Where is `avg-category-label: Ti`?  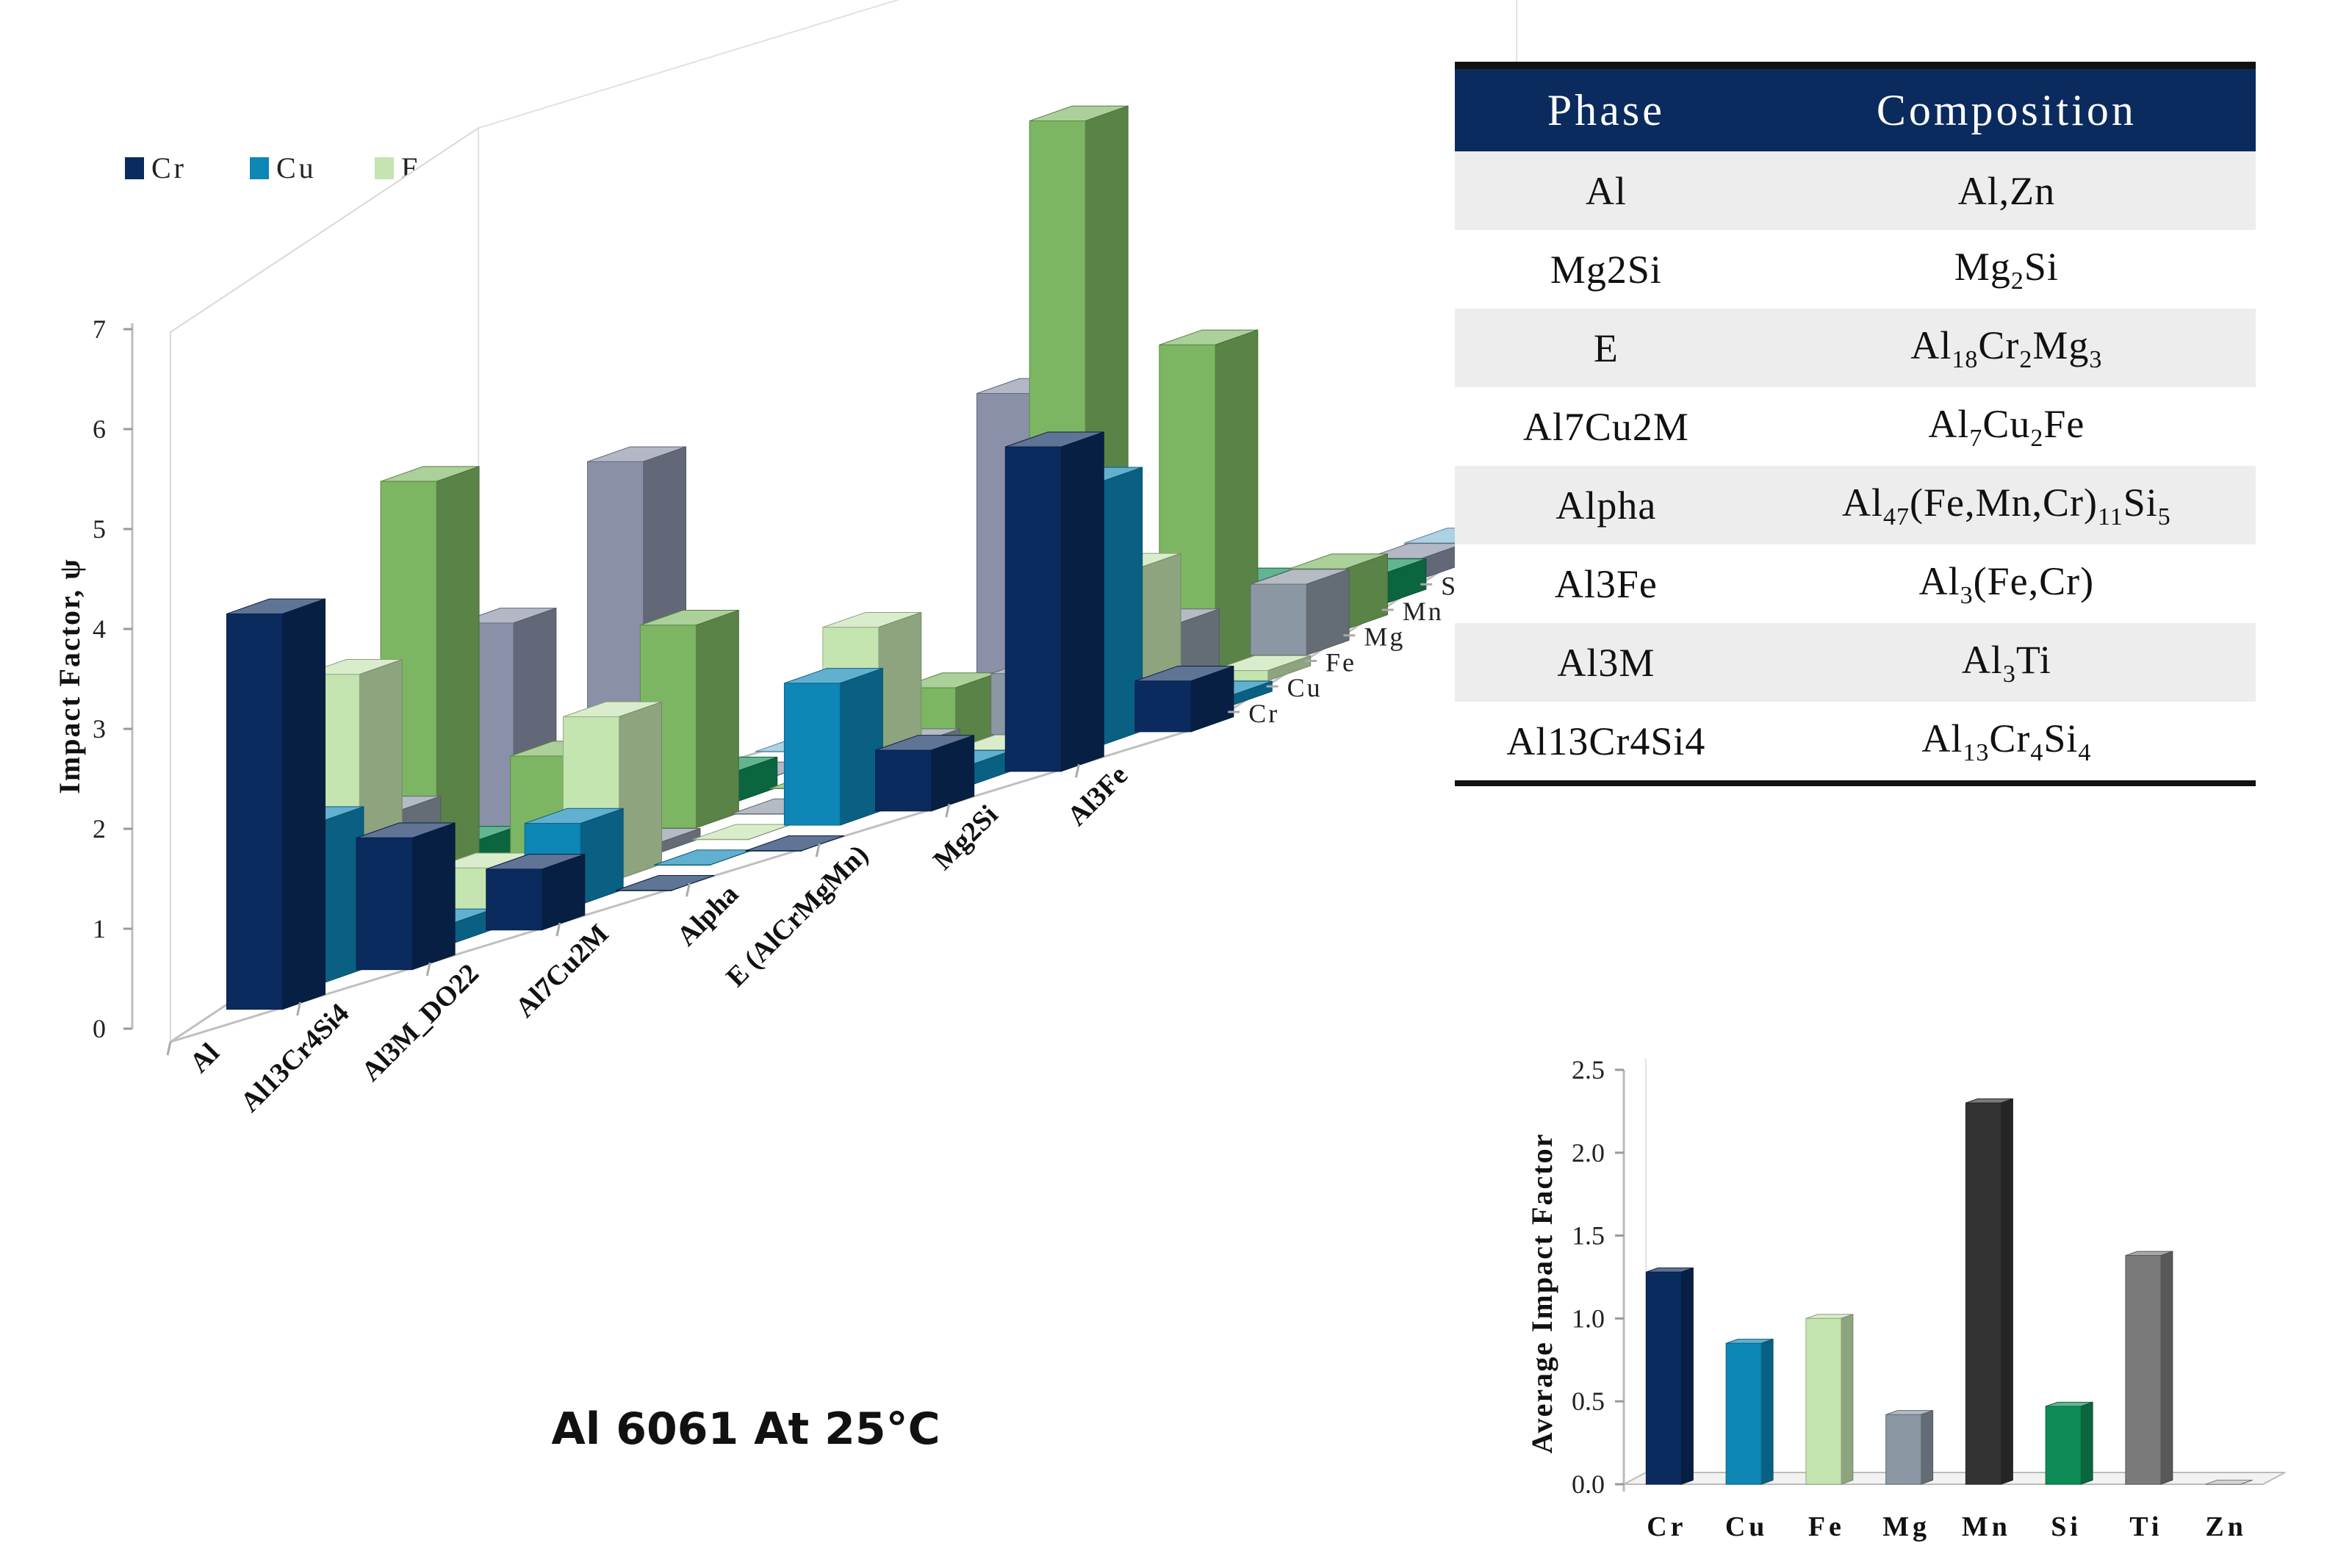
avg-category-label: Ti is located at coordinates (2145, 1527).